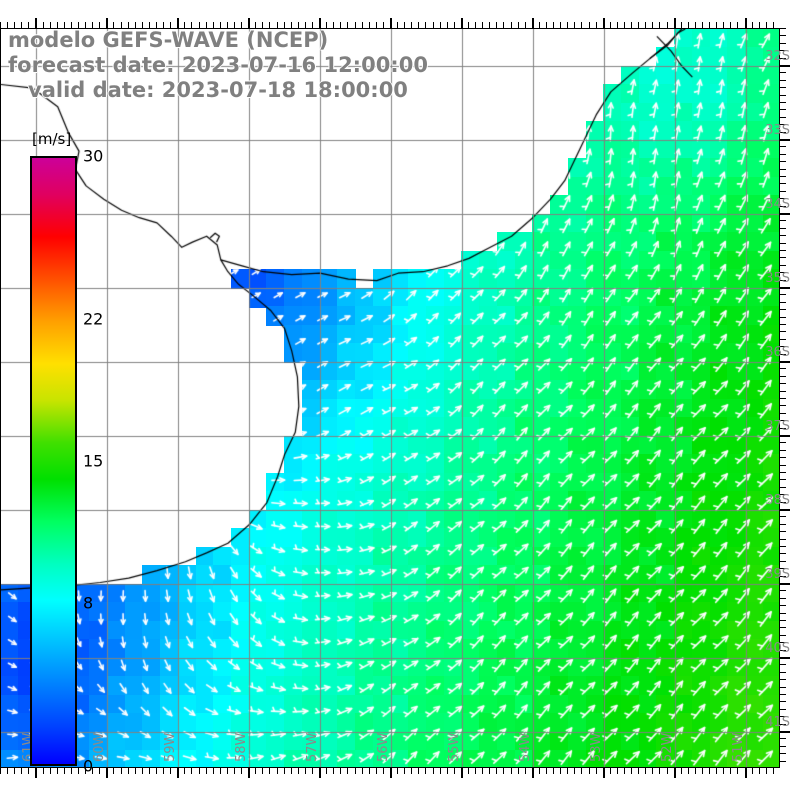  Describe the element at coordinates (777, 130) in the screenshot. I see `latitude-label: 33S` at that location.